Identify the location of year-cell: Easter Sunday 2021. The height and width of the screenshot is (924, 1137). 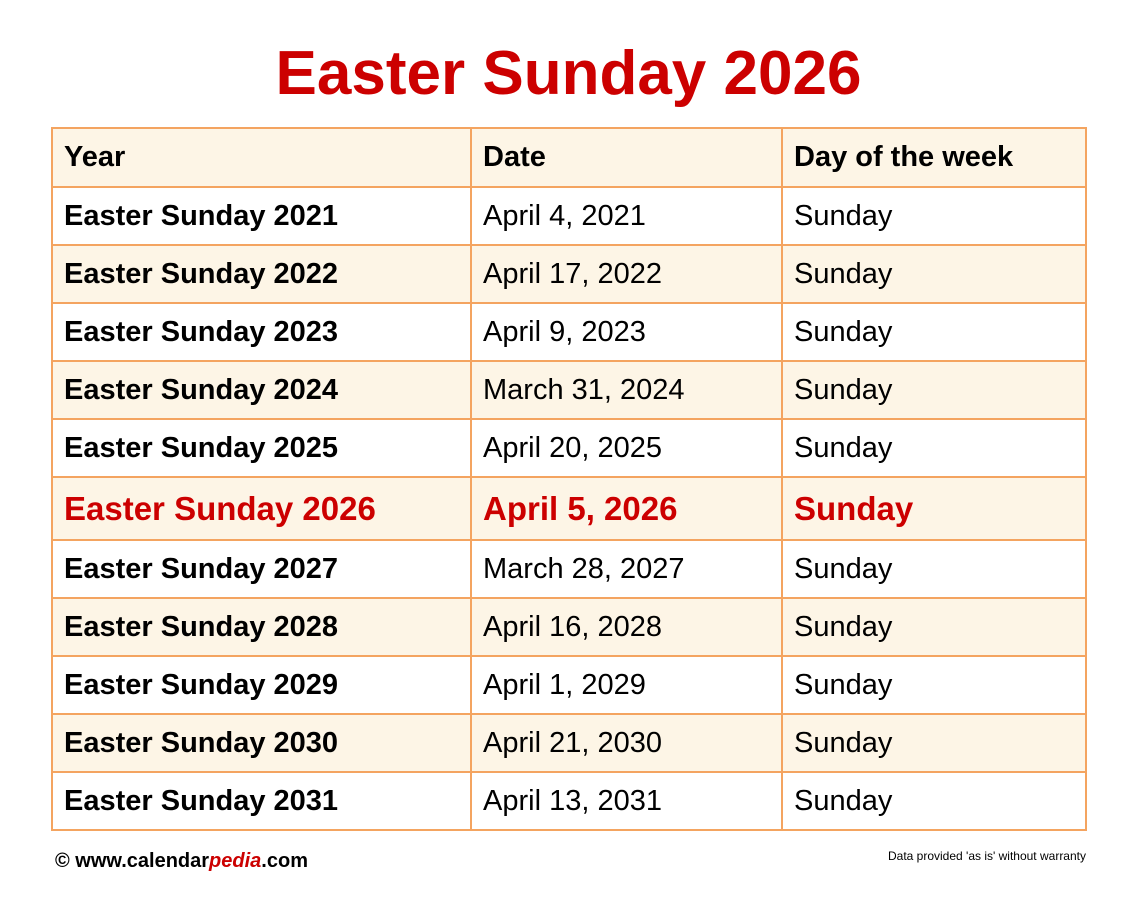
(261, 216).